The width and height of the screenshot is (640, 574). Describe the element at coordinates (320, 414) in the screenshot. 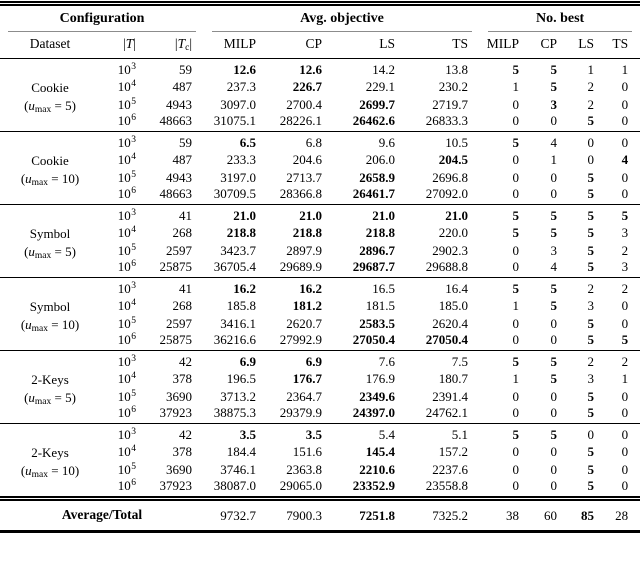

I see `table-row: 106 37923 38875.3 29379.9 24397.0 24762.1 0 0 5 0` at that location.